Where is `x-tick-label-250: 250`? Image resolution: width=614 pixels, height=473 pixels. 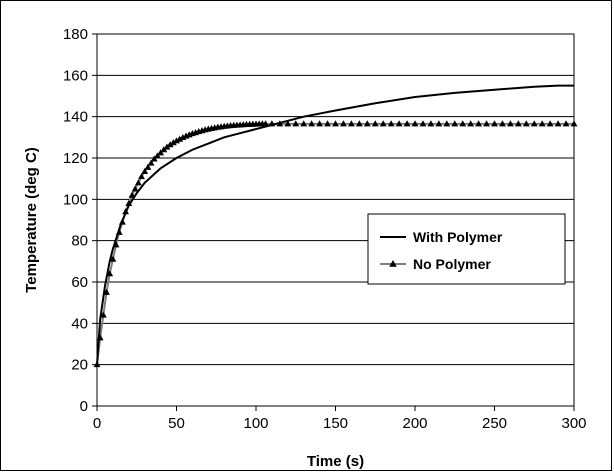 x-tick-label-250: 250 is located at coordinates (494, 423).